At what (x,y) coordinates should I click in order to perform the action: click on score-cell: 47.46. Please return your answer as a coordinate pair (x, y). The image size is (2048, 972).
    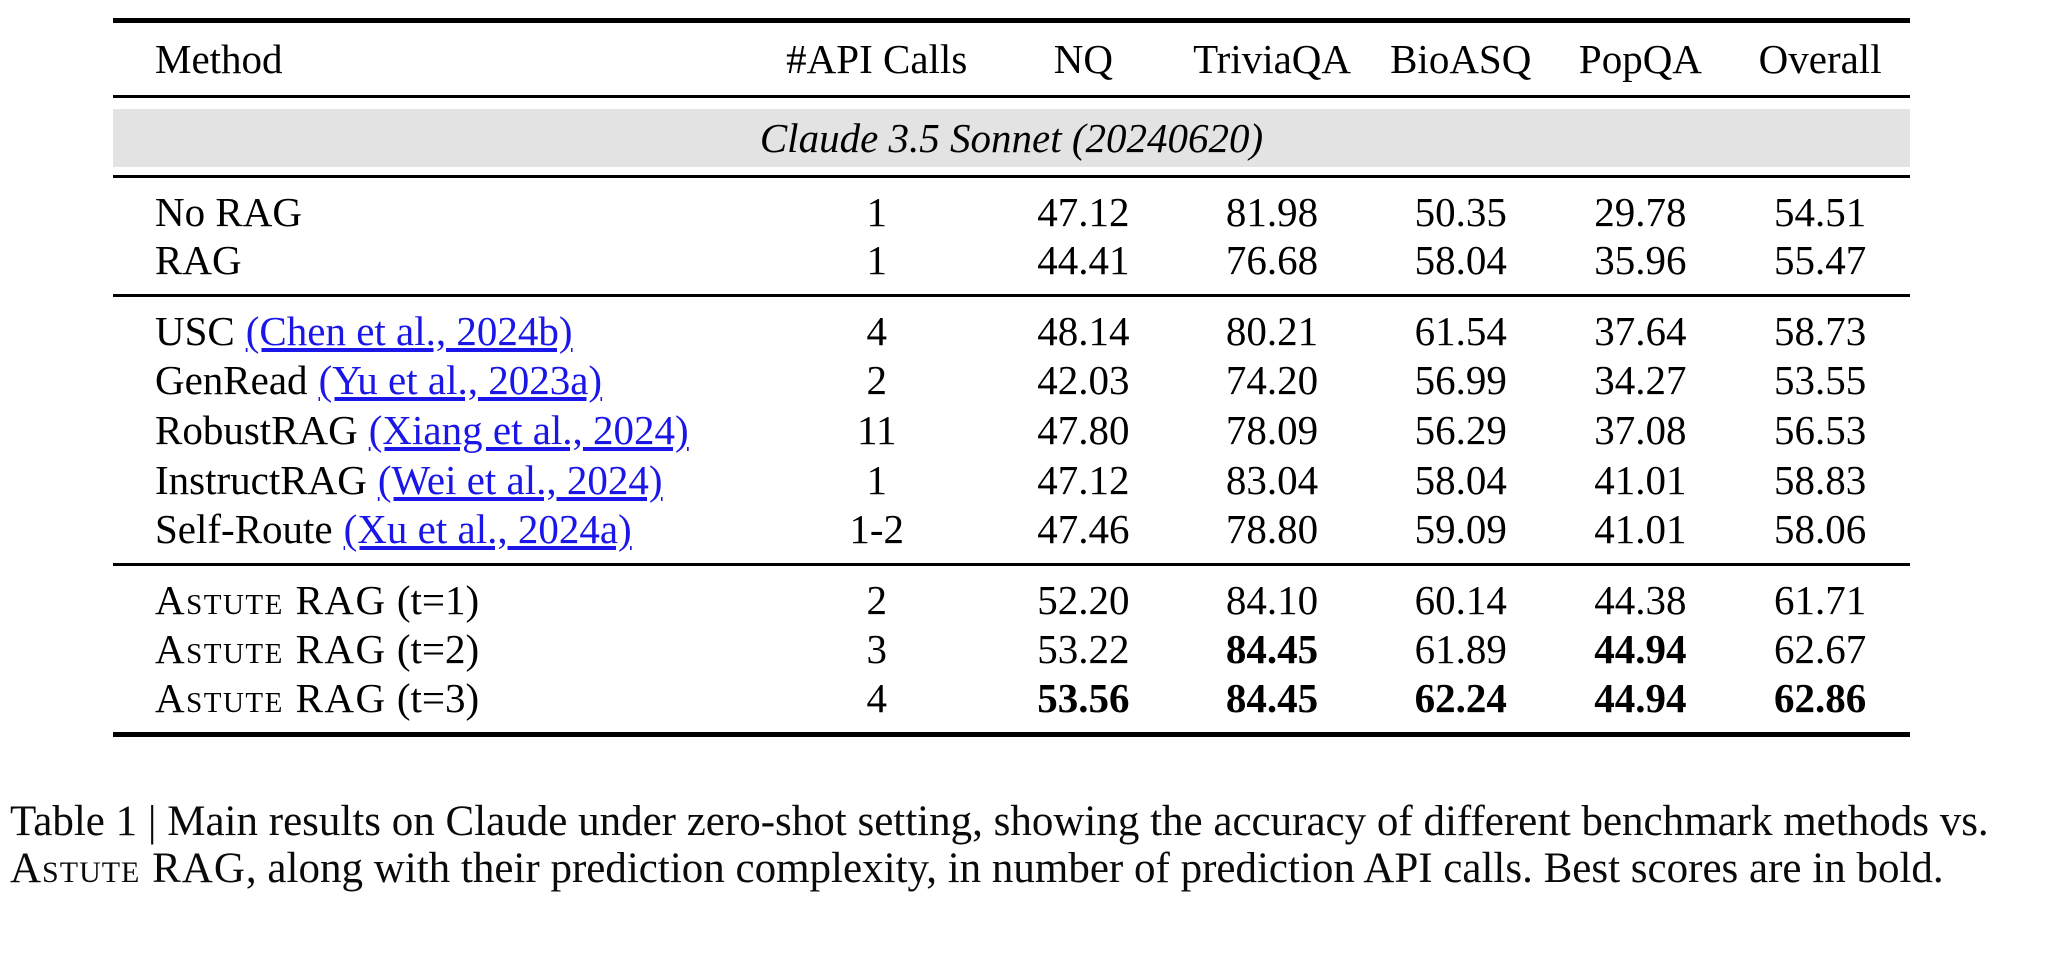
    Looking at the image, I should click on (1083, 529).